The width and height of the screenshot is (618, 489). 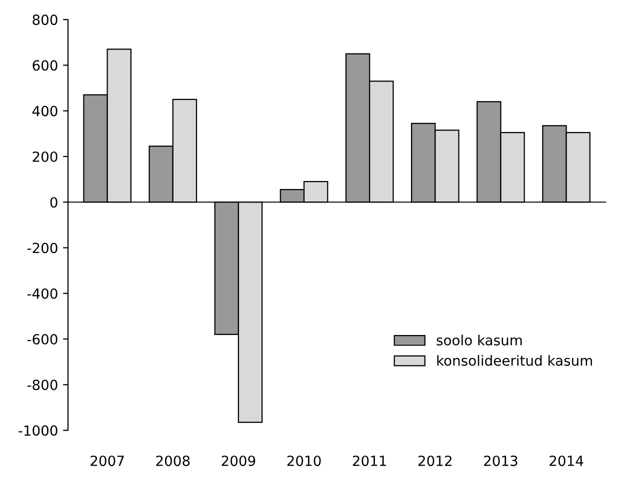 I want to click on x-tick-label: 2013, so click(x=501, y=461).